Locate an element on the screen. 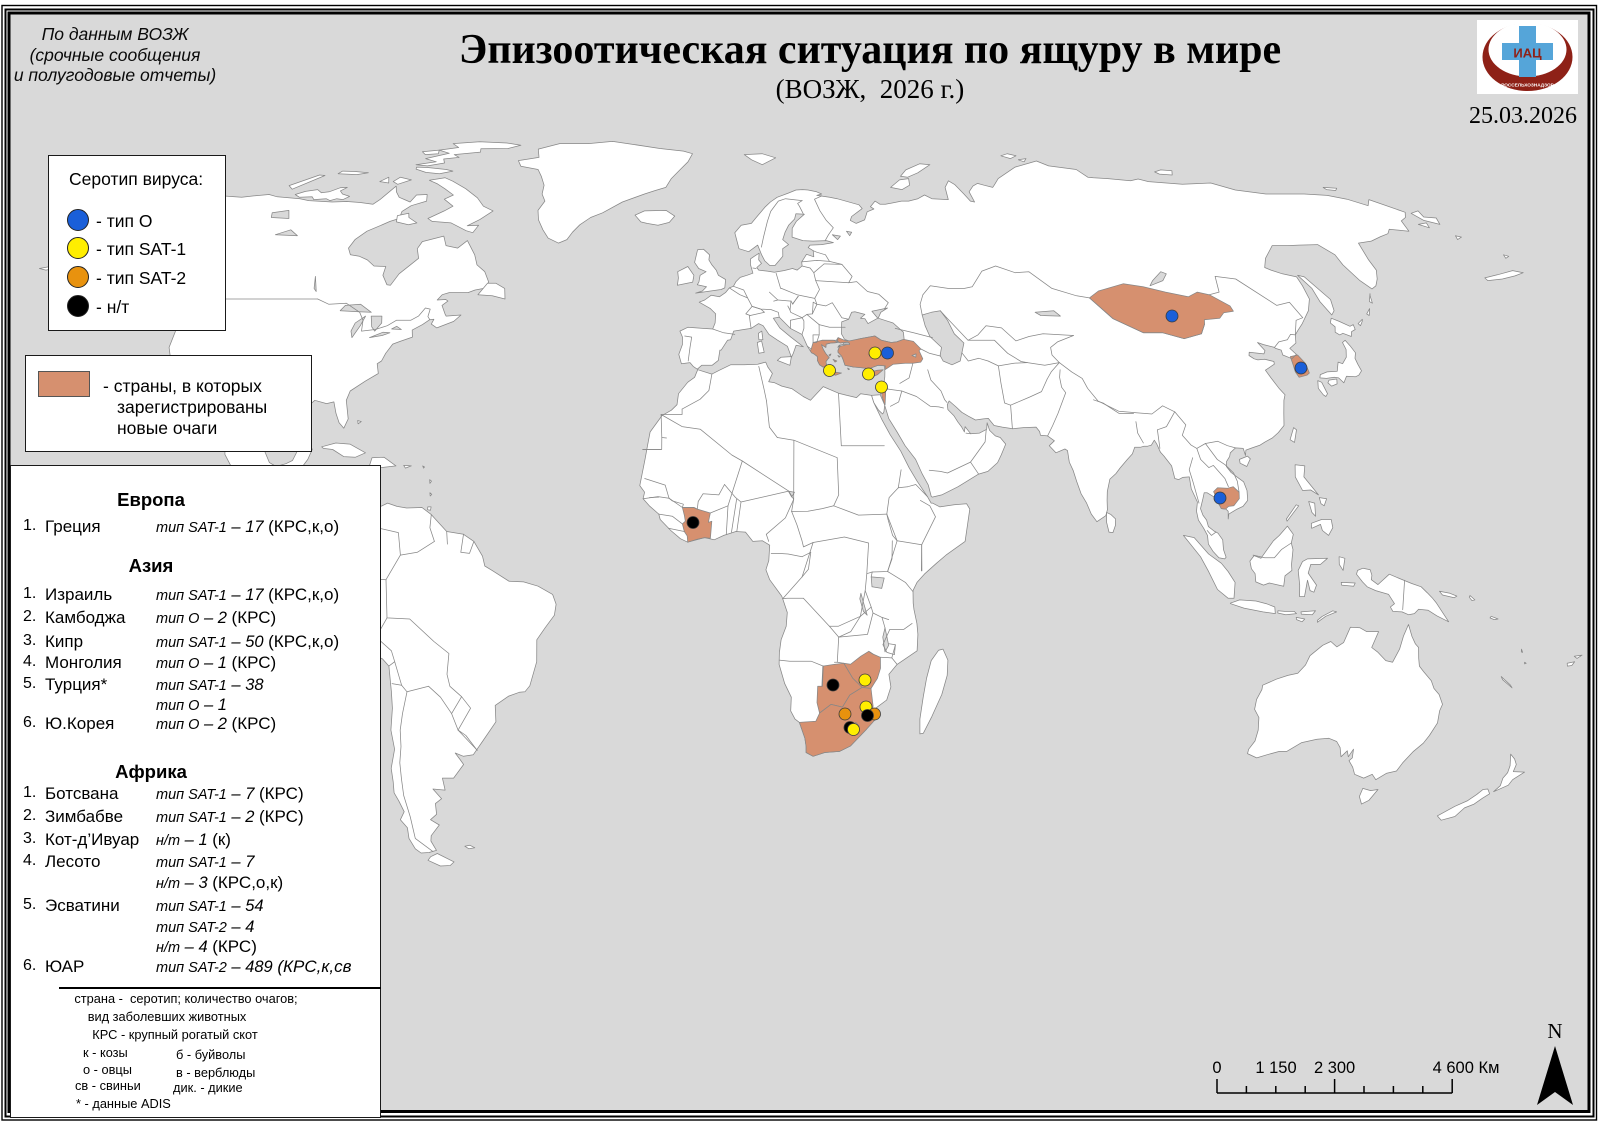 The image size is (1600, 1132). svg-text: ИАЦ is located at coordinates (1527, 53).